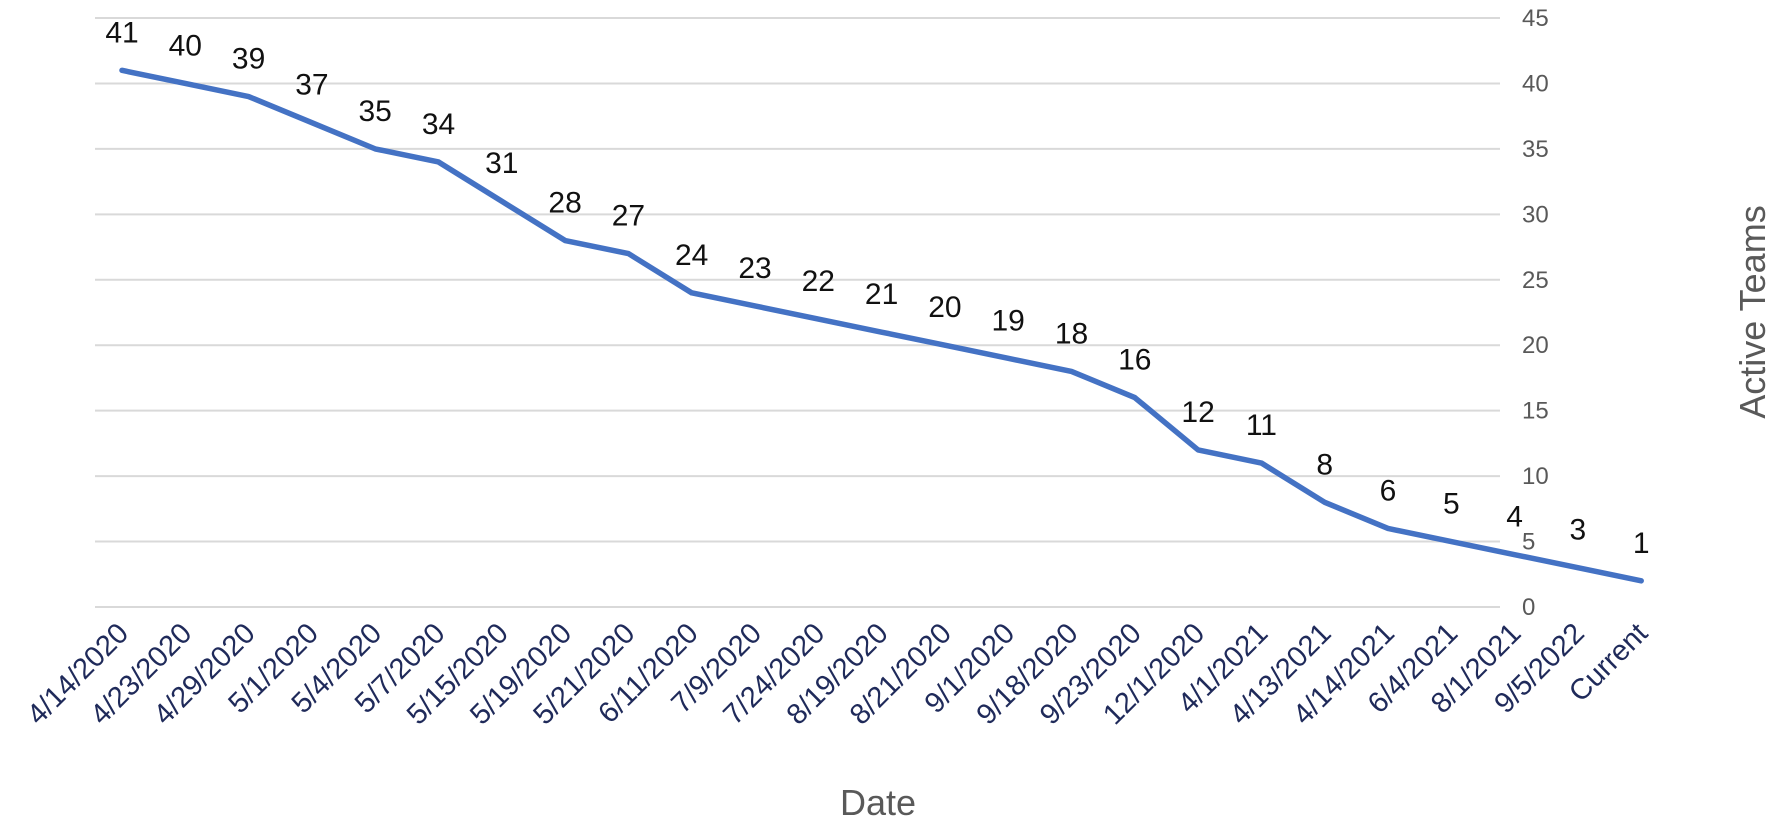 The width and height of the screenshot is (1784, 825). What do you see at coordinates (1388, 490) in the screenshot?
I see `data-label: 6` at bounding box center [1388, 490].